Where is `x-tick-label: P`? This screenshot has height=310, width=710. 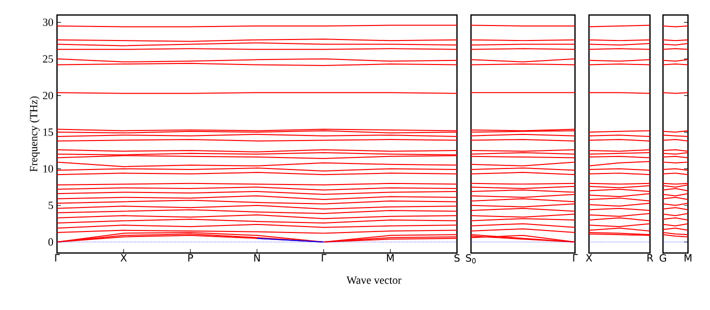 x-tick-label: P is located at coordinates (191, 258).